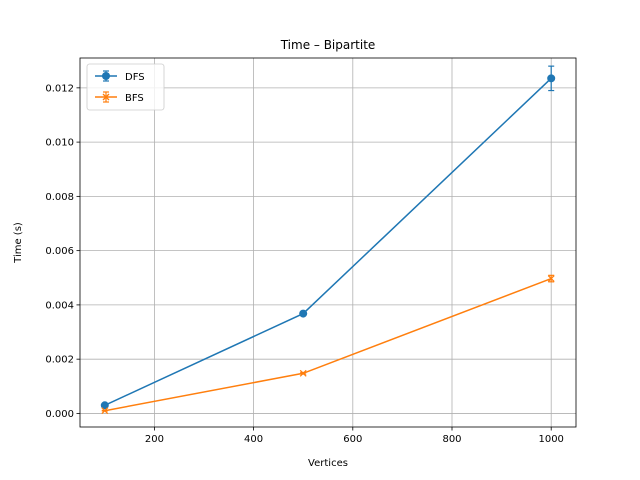 The width and height of the screenshot is (640, 480). Describe the element at coordinates (352, 439) in the screenshot. I see `x-tick-label: 600` at that location.